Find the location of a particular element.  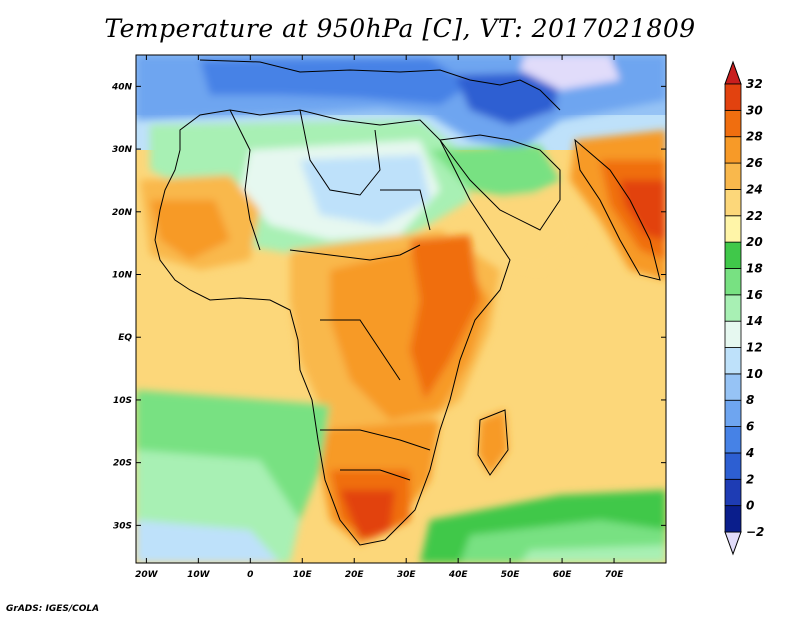

lon-tick-label: 0 is located at coordinates (250, 575).